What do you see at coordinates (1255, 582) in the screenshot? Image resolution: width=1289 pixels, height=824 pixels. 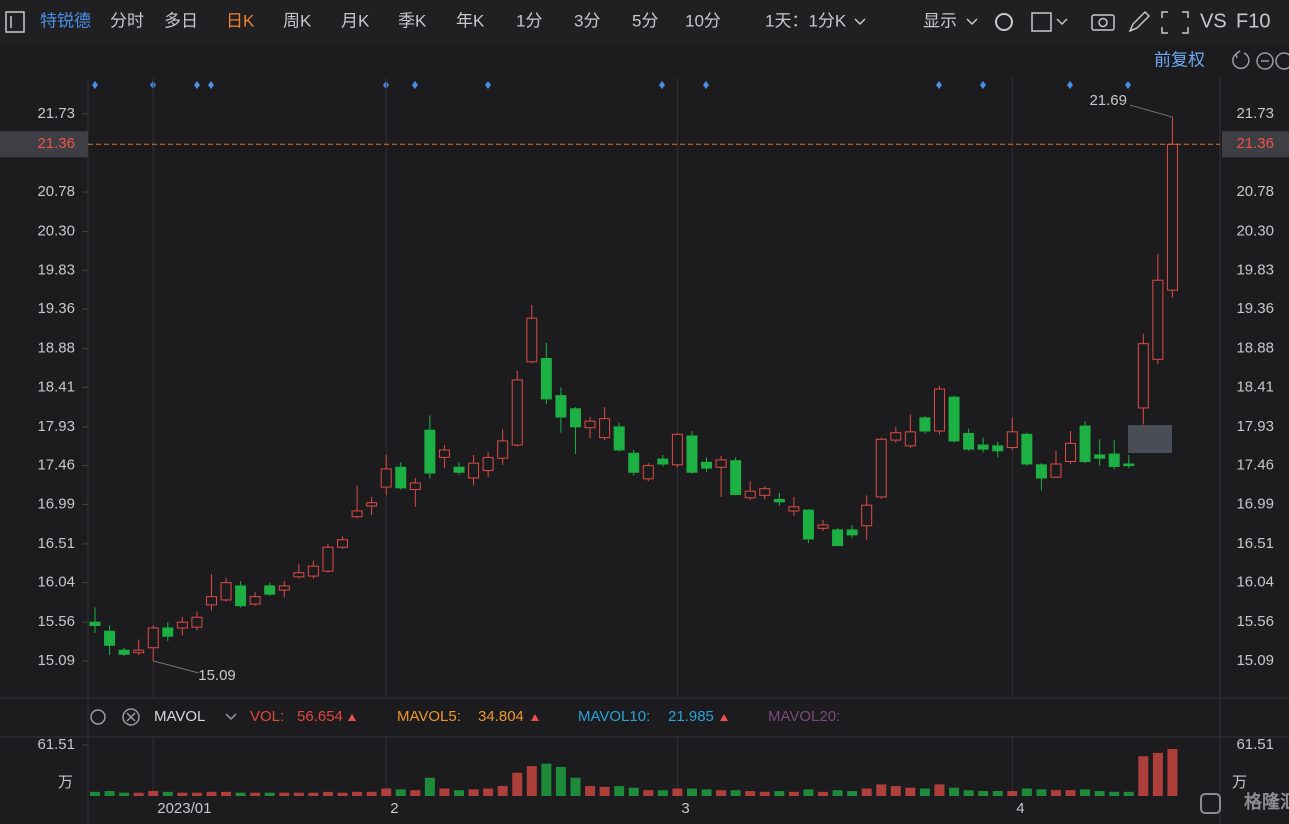 I see `y-tick-label-right: 16.04` at bounding box center [1255, 582].